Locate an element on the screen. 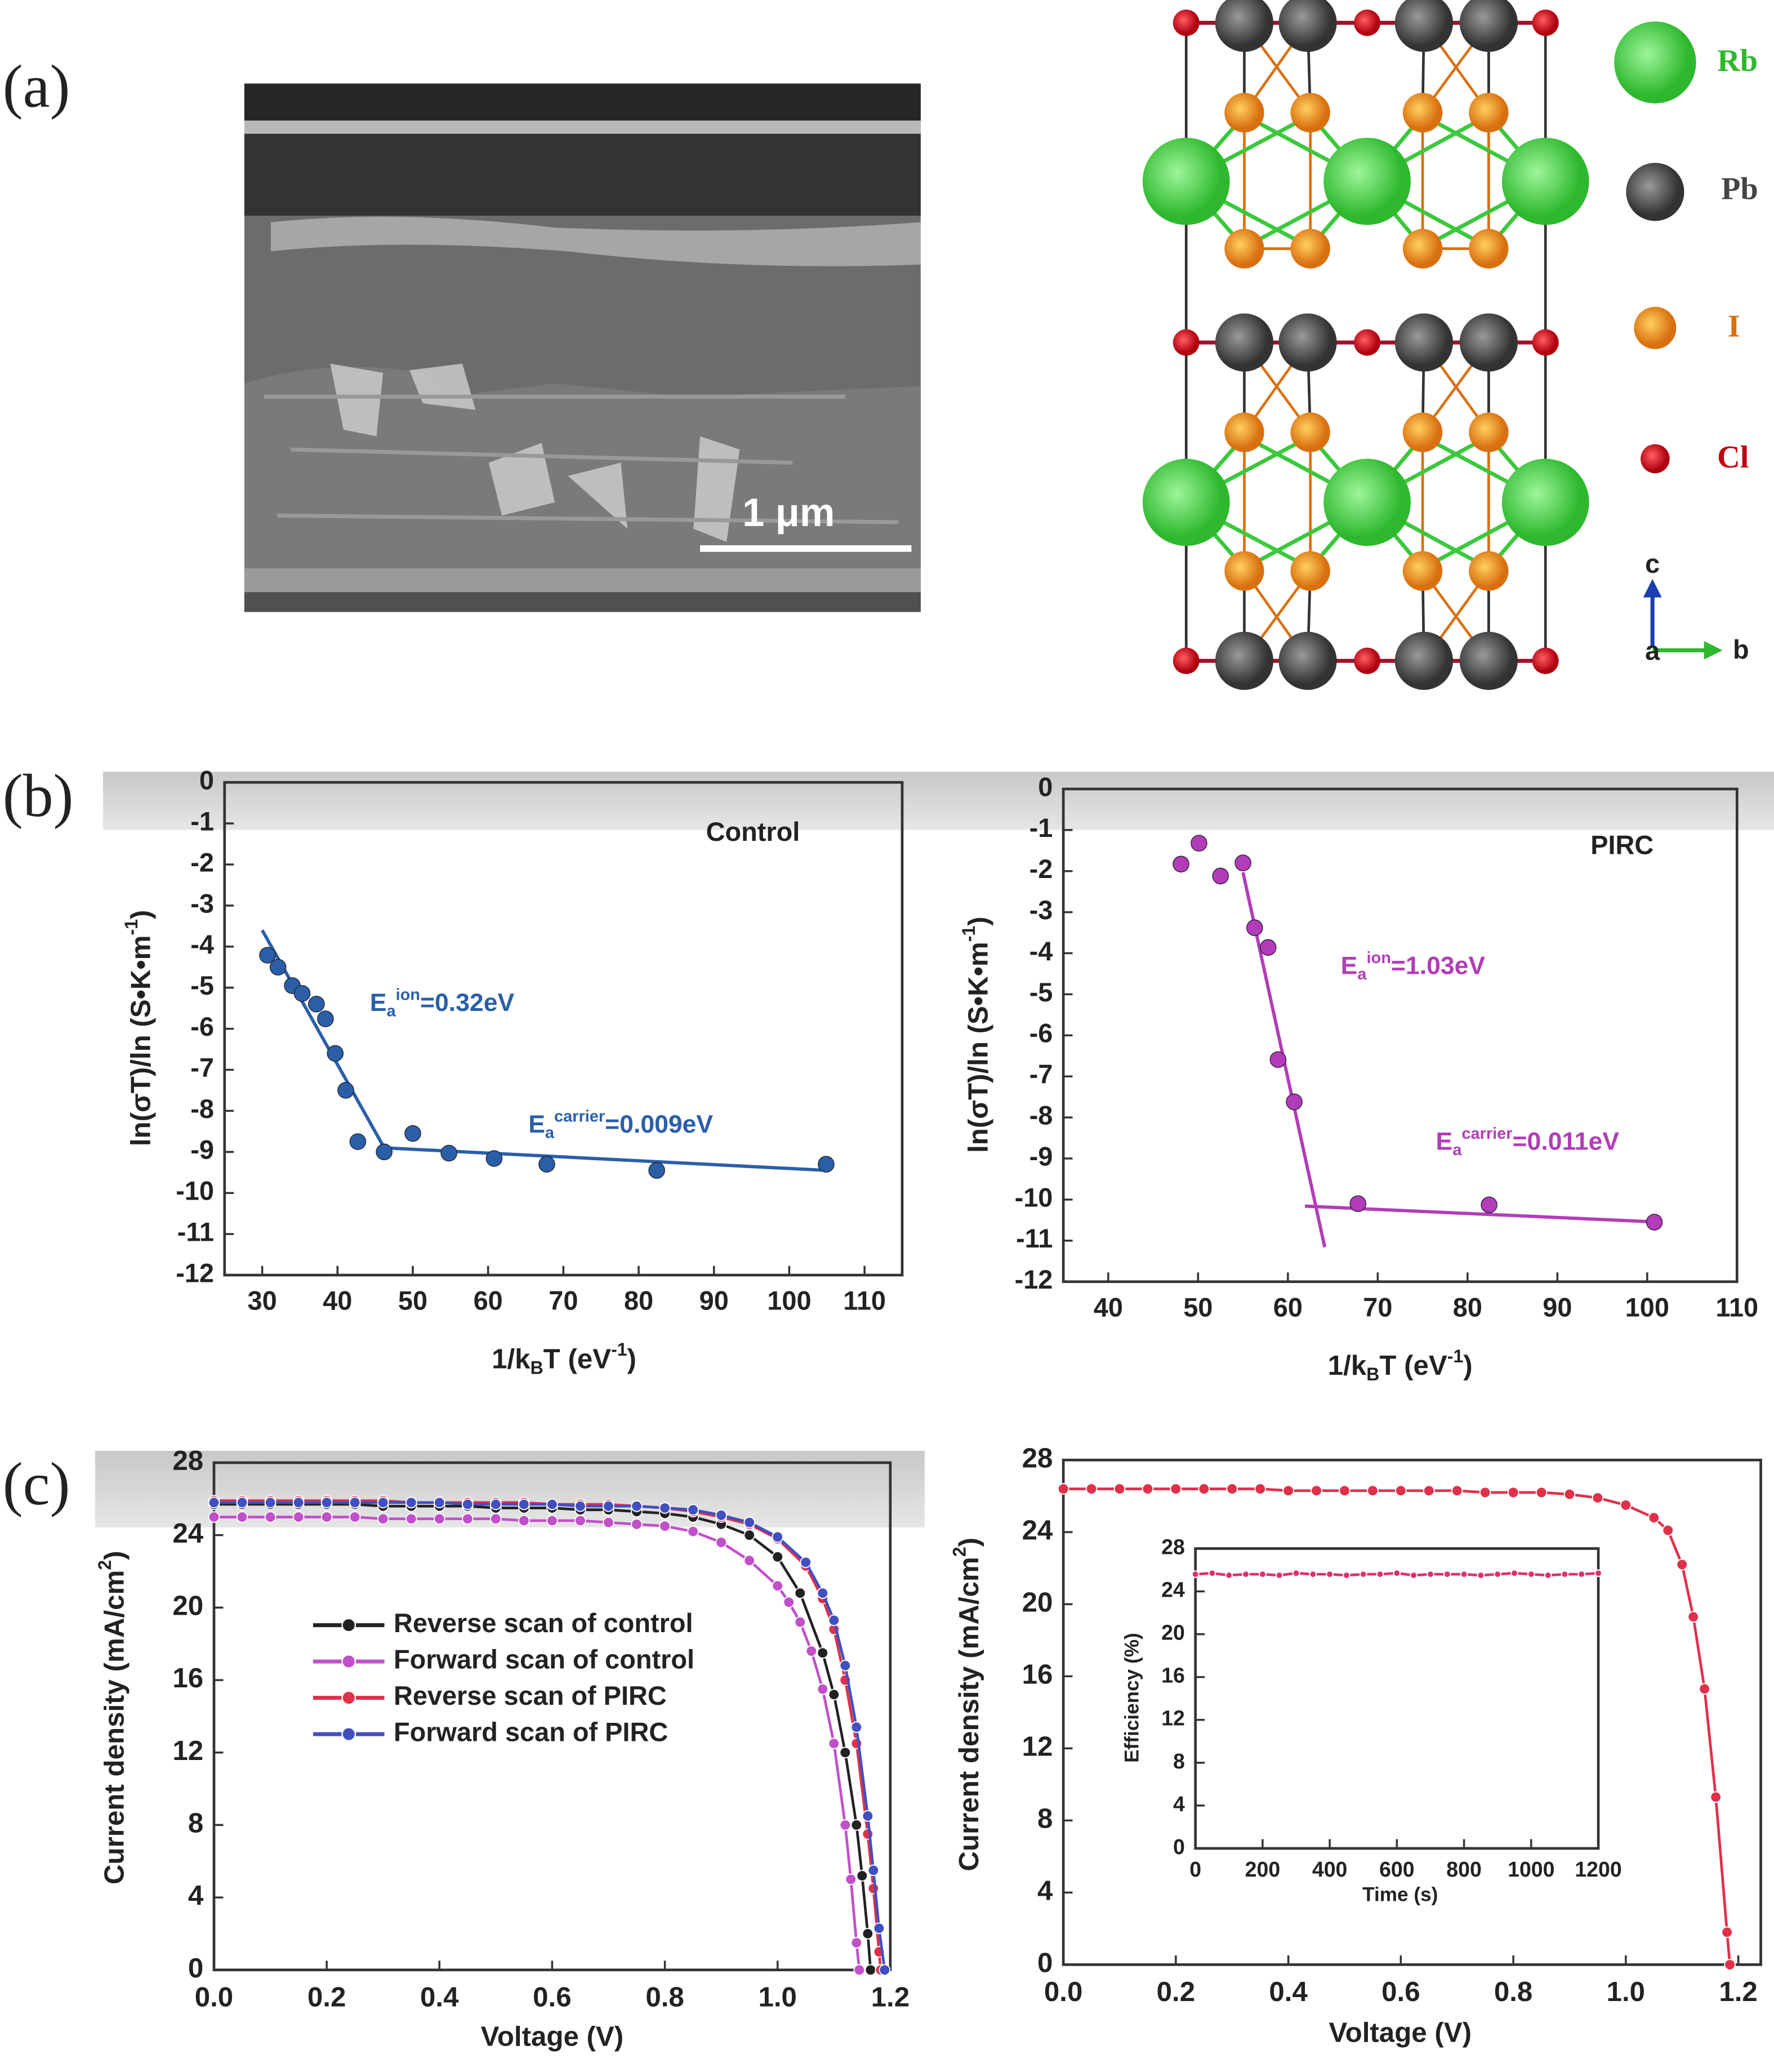 This screenshot has height=2072, width=1774. legend-label: Forward scan of PIRC is located at coordinates (531, 1731).